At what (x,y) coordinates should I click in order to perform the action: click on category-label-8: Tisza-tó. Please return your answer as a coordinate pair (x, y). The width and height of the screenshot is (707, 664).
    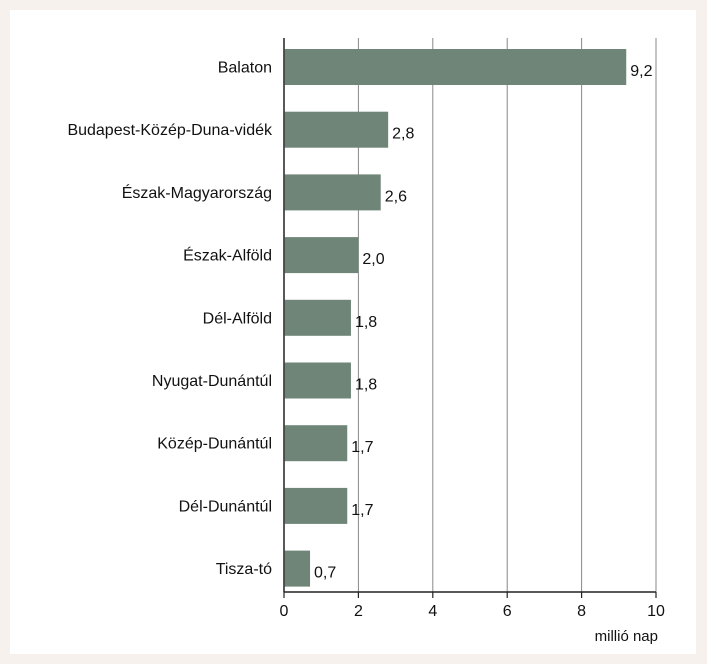
    Looking at the image, I should click on (244, 569).